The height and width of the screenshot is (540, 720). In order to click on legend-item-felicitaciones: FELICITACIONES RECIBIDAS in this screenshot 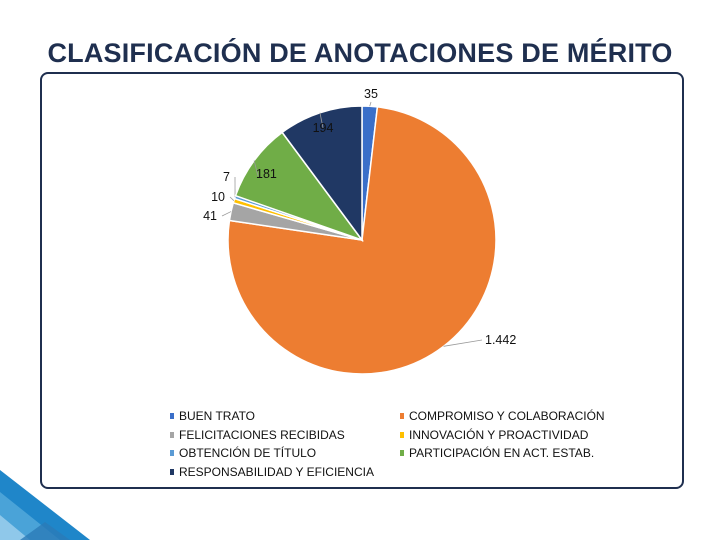, I will do `click(272, 435)`.